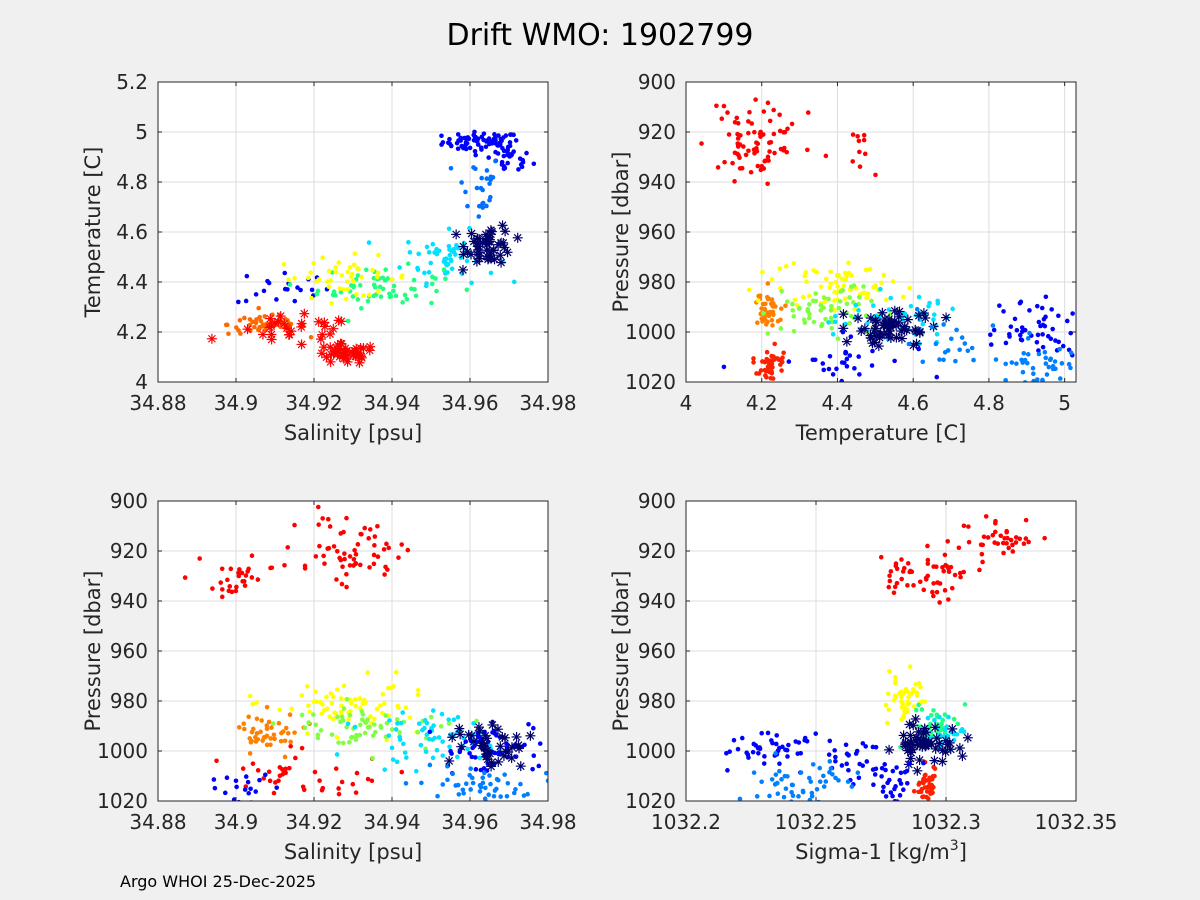 The width and height of the screenshot is (1200, 900). I want to click on y-tick-label: 1000, so click(122, 751).